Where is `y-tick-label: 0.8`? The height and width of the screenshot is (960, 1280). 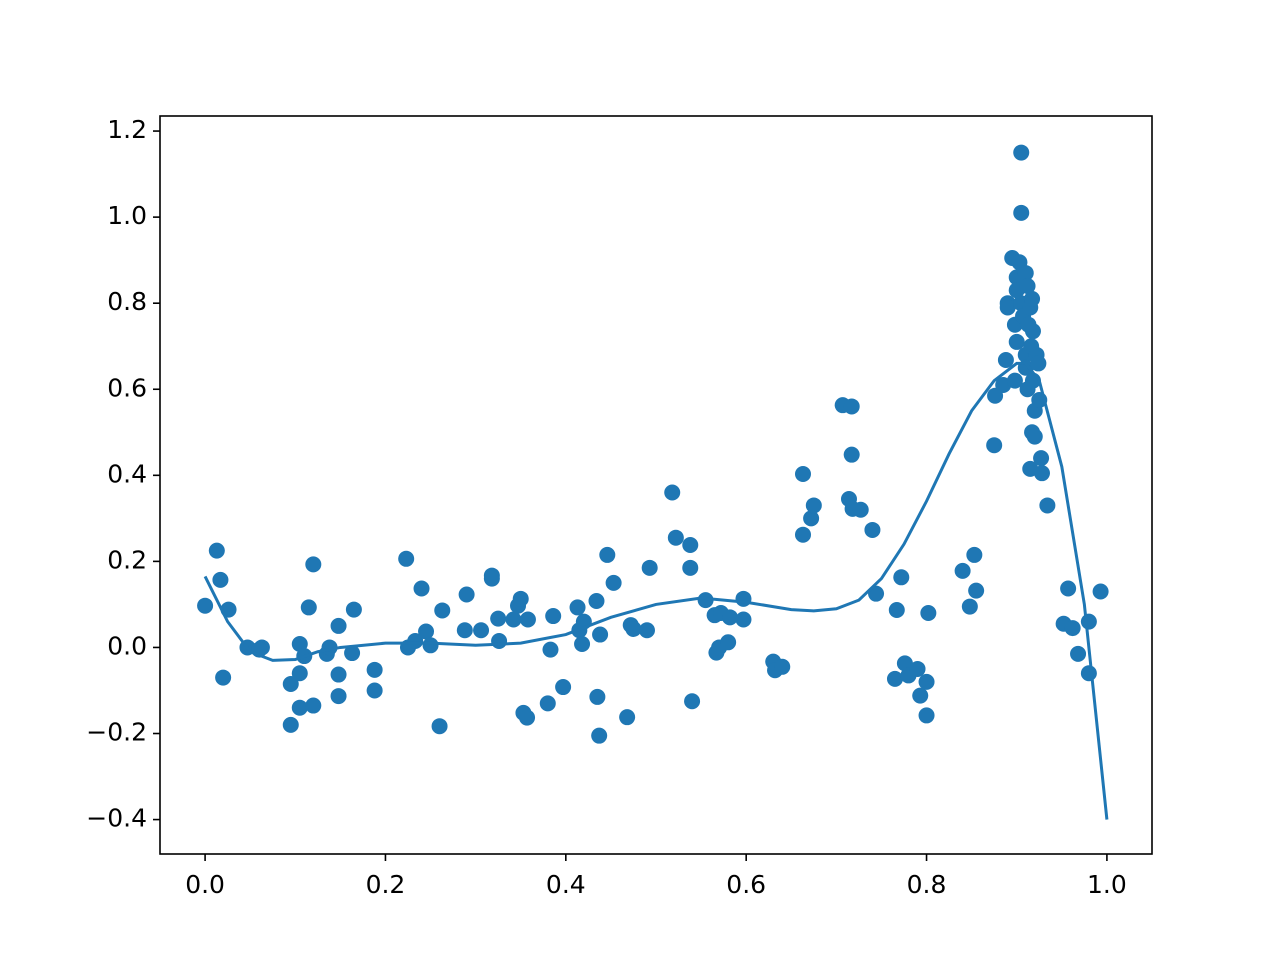 y-tick-label: 0.8 is located at coordinates (127, 301).